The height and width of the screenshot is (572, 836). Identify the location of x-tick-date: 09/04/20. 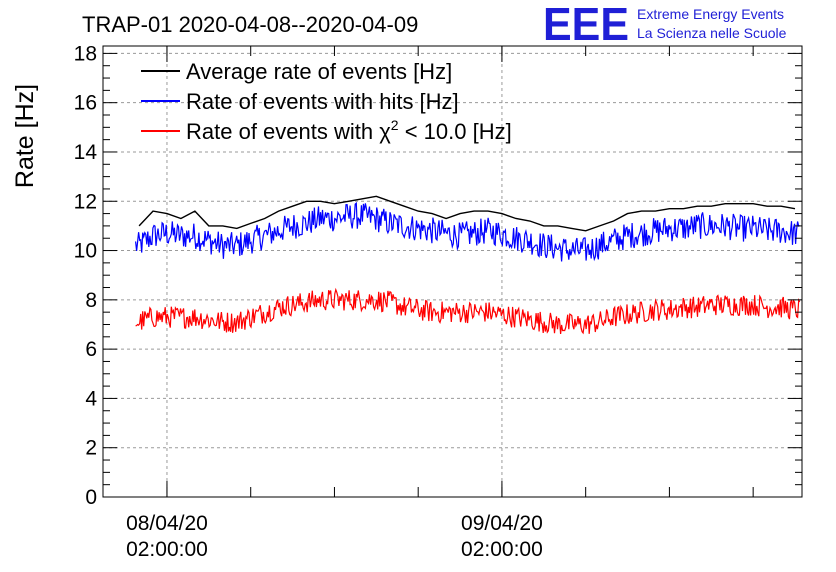
(502, 523).